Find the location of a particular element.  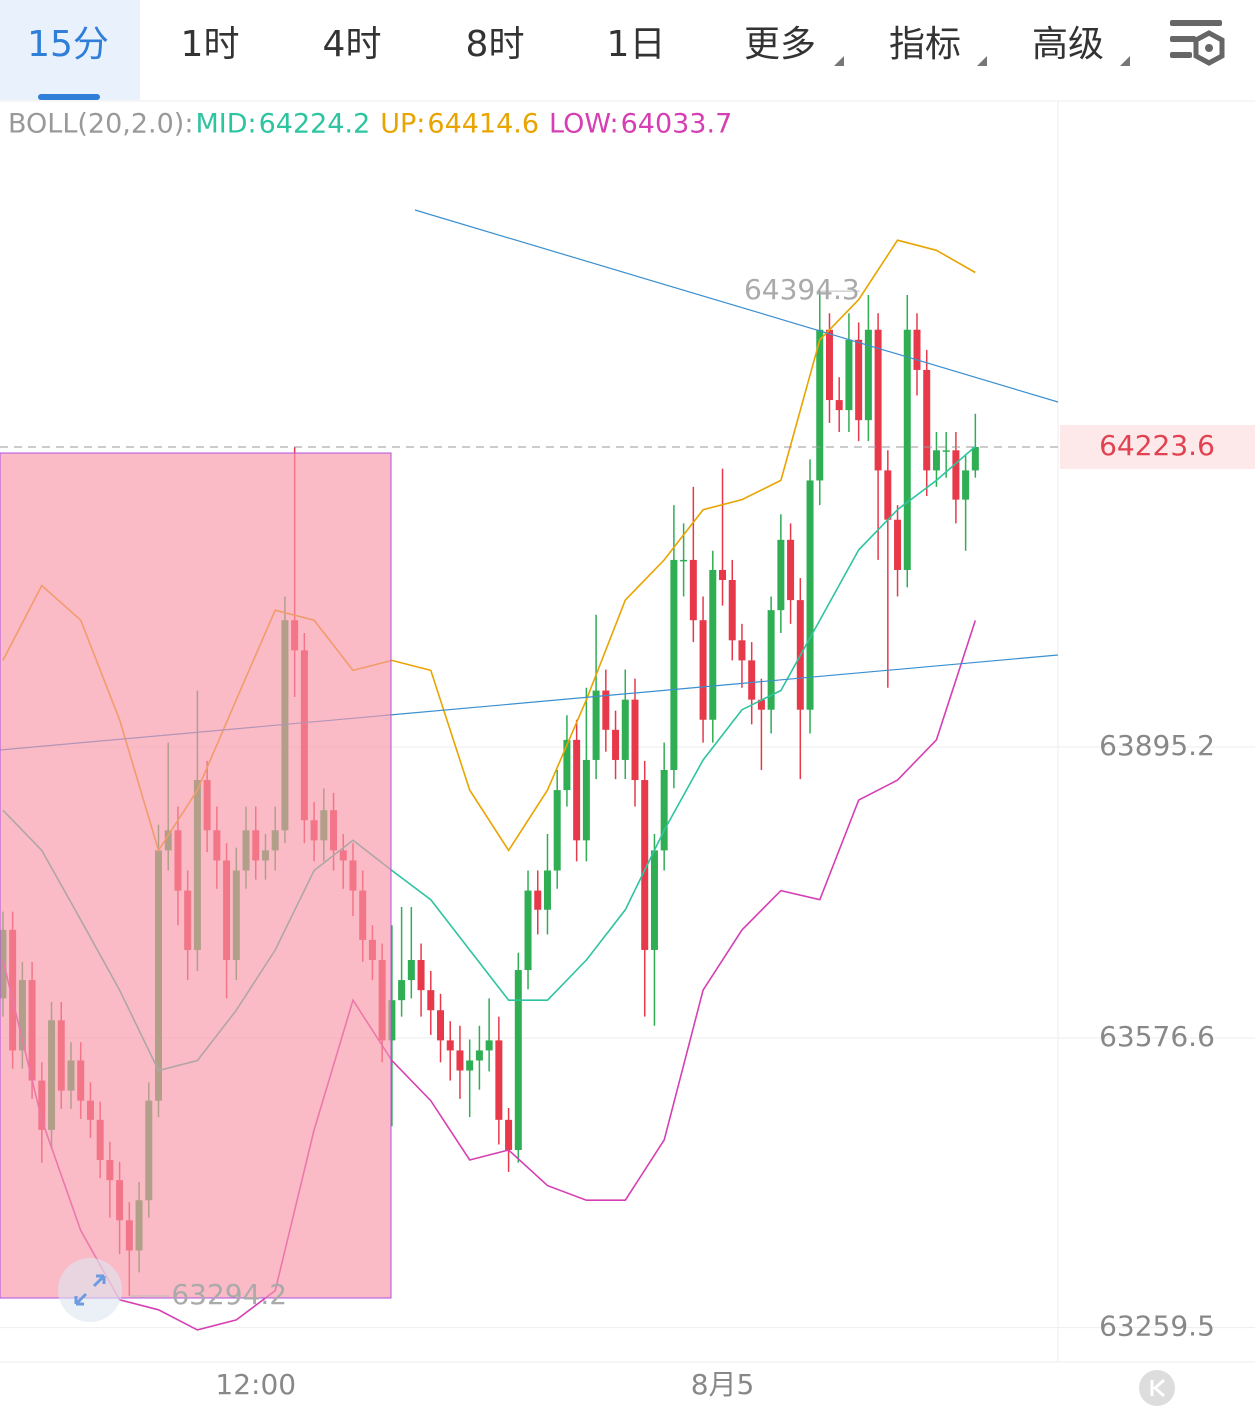

y-tick-label: 63576.6 is located at coordinates (1157, 1036).